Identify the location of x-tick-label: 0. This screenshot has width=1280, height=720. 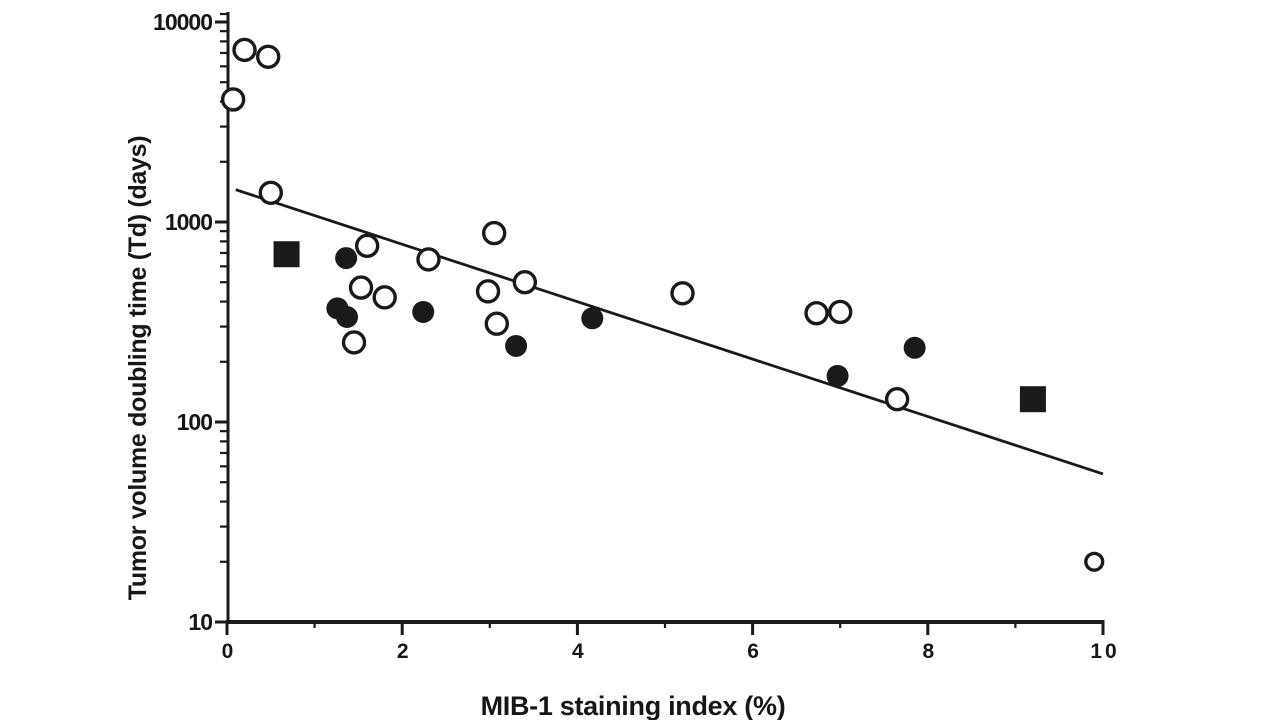
(229, 651).